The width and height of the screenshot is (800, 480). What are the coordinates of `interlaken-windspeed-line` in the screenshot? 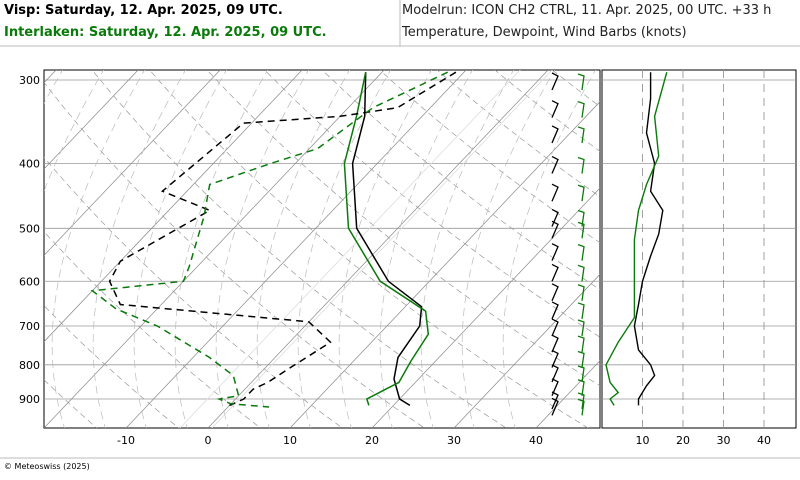 It's located at (636, 239).